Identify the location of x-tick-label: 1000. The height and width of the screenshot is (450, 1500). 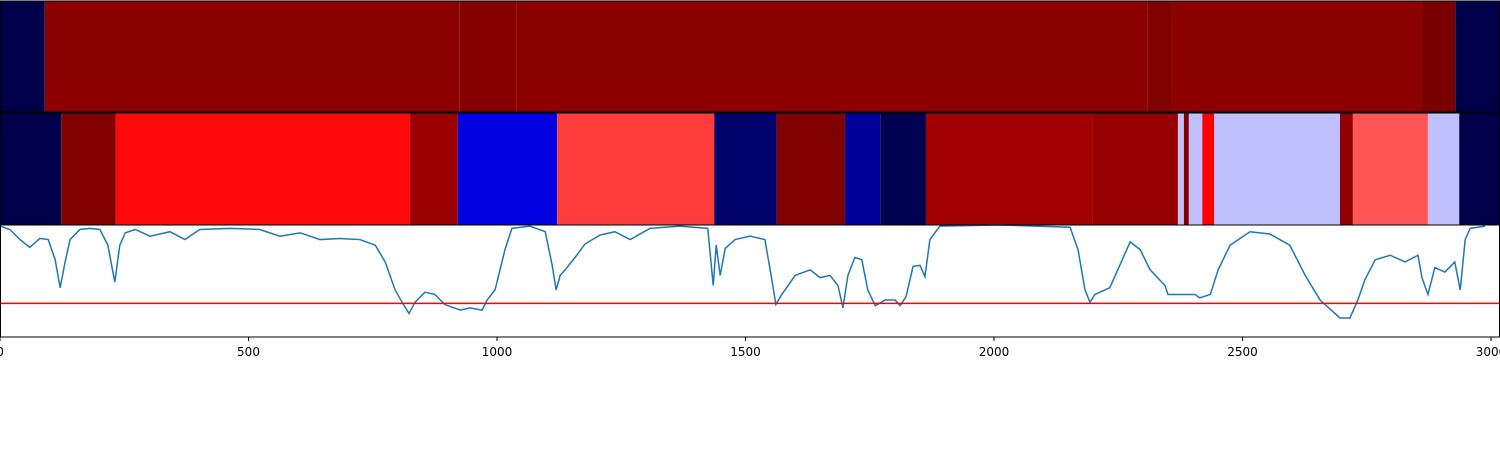
(497, 352).